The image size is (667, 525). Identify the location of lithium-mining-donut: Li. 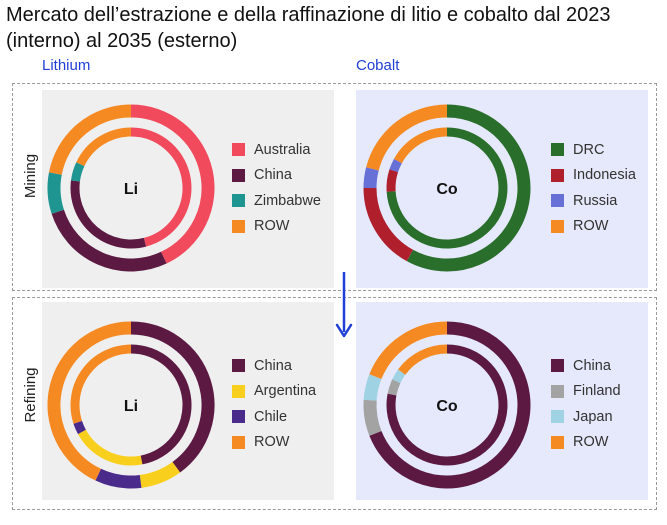
(131, 188).